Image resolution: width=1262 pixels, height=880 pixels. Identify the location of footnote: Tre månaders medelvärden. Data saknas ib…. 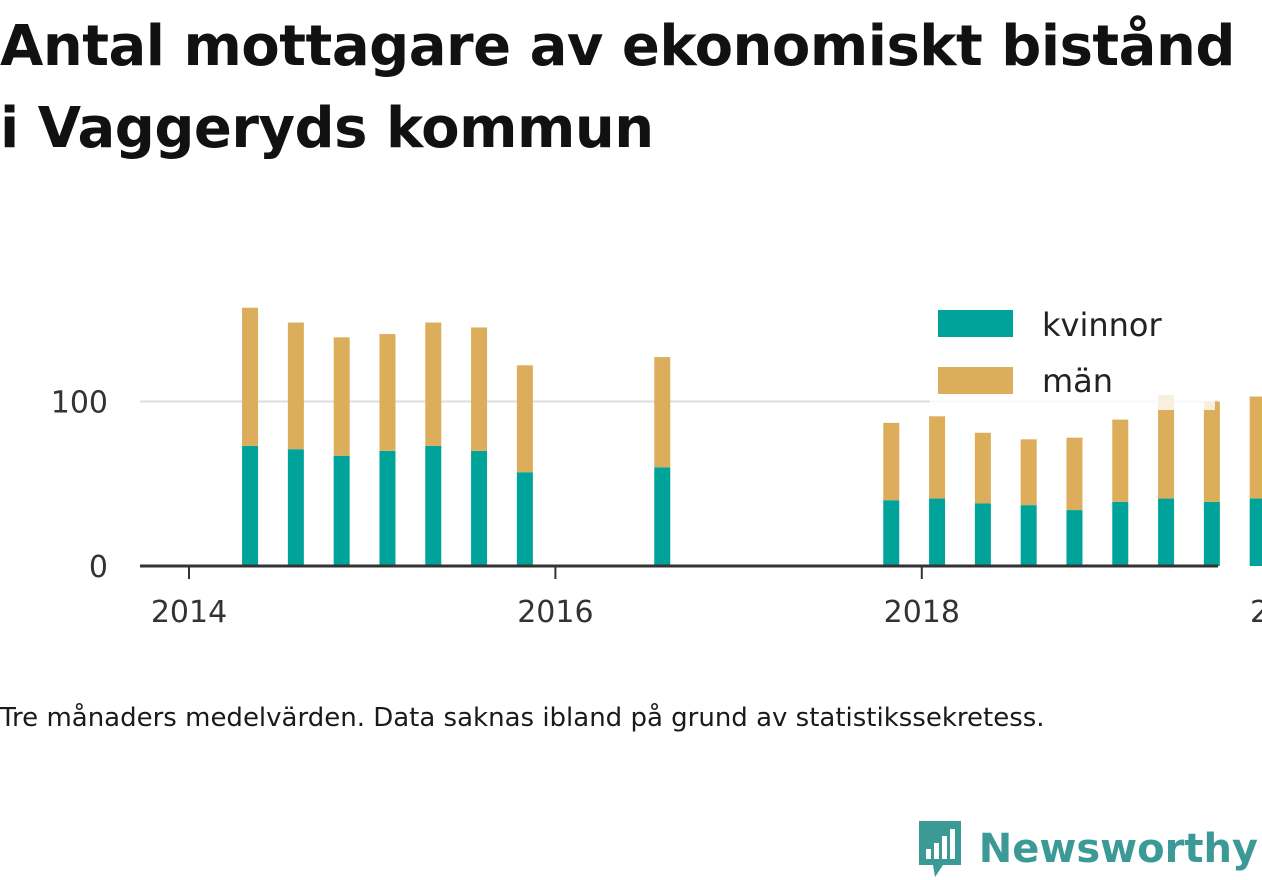
(522, 718).